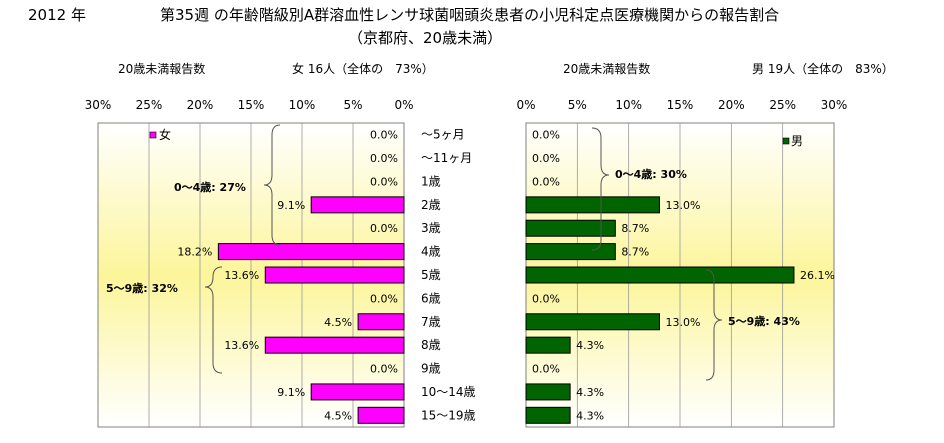  I want to click on female-tick-label: 15%, so click(251, 105).